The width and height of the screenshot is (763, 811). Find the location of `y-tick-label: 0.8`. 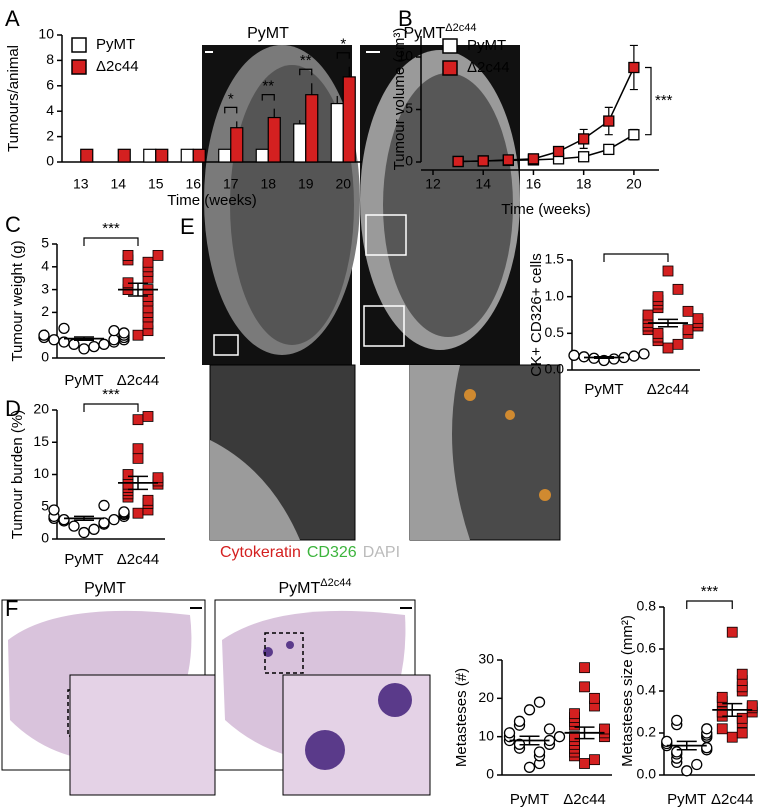

y-tick-label: 0.8 is located at coordinates (647, 606).